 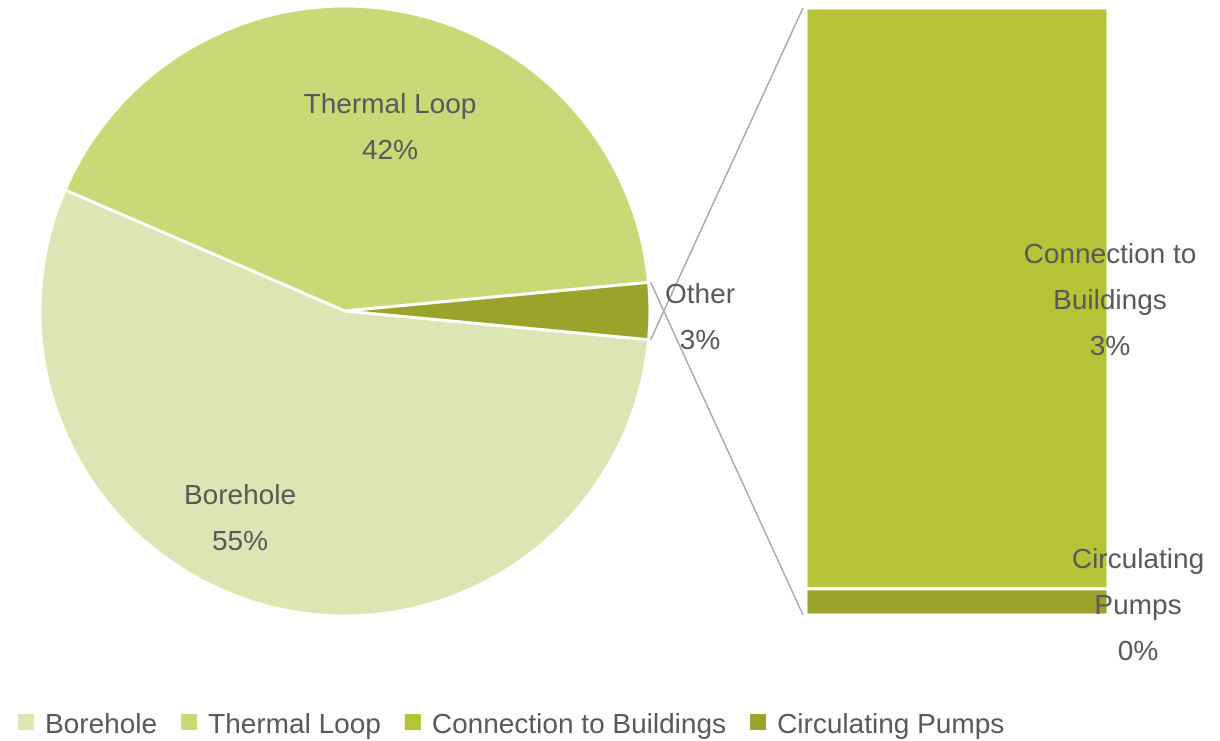 I want to click on legend-label: Circulating Pumps, so click(x=890, y=723).